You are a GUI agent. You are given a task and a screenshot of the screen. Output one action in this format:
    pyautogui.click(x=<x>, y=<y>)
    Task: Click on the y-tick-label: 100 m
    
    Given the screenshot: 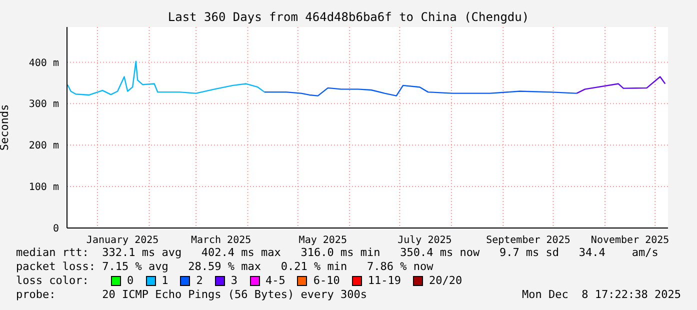 What is the action you would take?
    pyautogui.click(x=43, y=188)
    